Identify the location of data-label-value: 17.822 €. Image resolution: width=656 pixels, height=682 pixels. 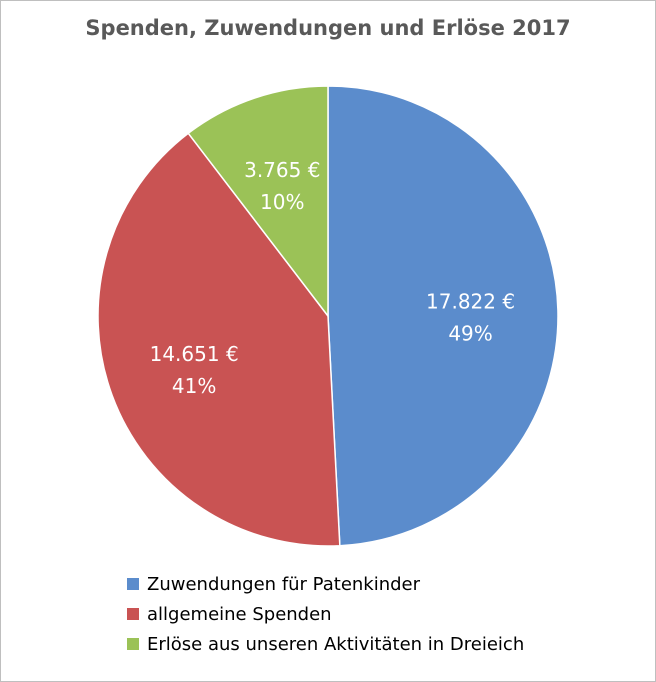
(470, 301).